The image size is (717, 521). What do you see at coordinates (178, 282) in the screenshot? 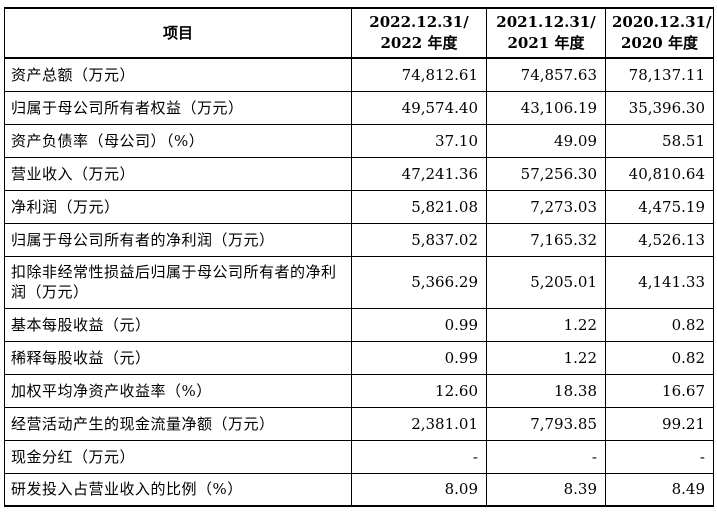
I see `row-label: 扣除非经常性损益后归属于母公司所有者的净利润（万元）` at bounding box center [178, 282].